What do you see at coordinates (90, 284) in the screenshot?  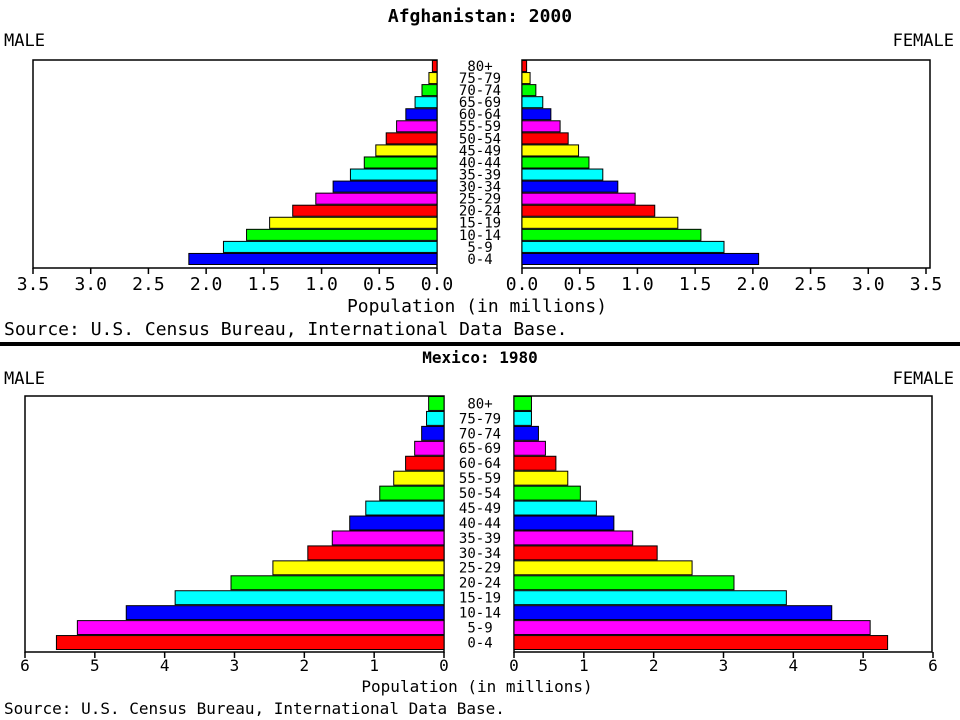 I see `male-tick-label: 3.0` at bounding box center [90, 284].